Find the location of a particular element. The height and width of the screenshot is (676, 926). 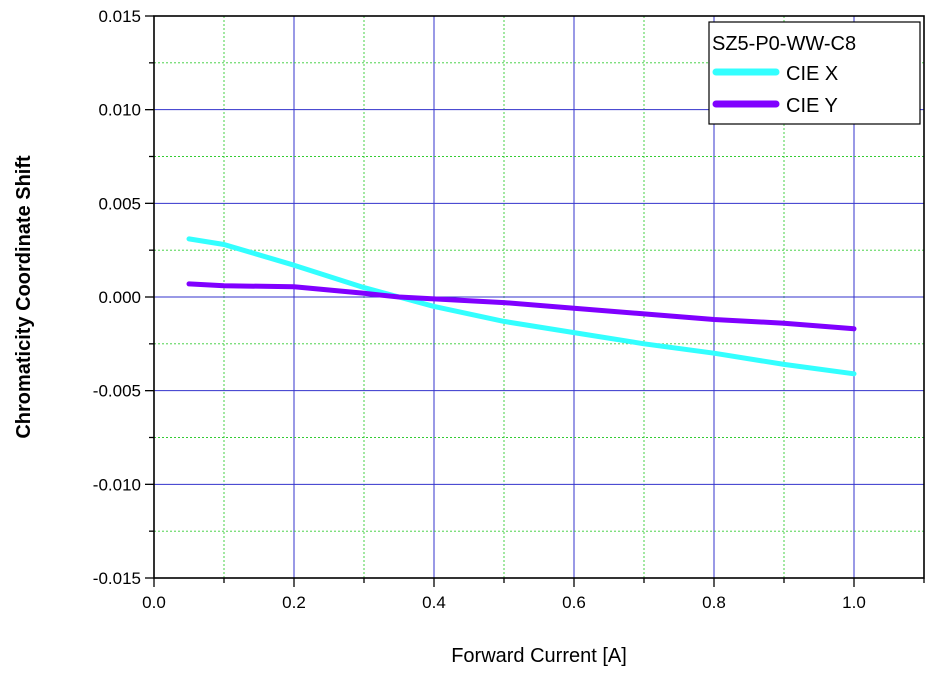

x-tick-label: 0.2 is located at coordinates (294, 602).